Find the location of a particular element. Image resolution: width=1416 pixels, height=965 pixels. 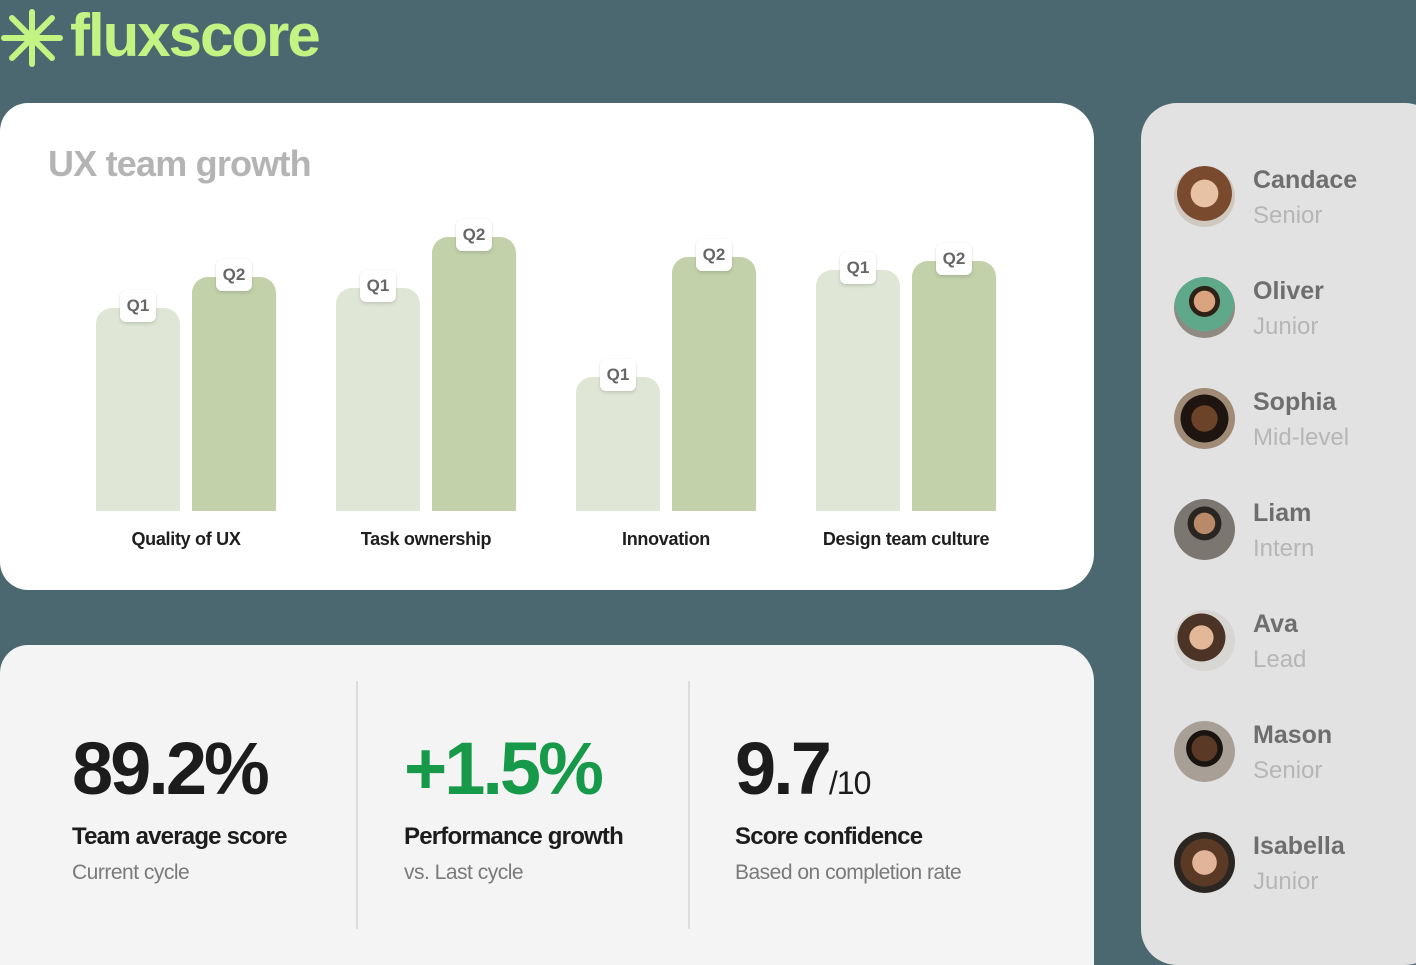

team-member: Isabella Junior is located at coordinates (1295, 872).